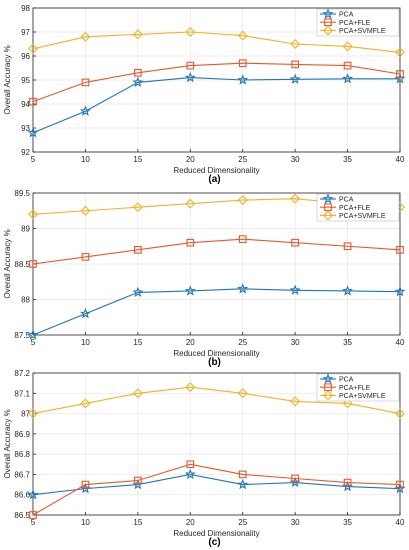 This screenshot has height=550, width=409. I want to click on y-tick-label: 87.2, so click(22, 373).